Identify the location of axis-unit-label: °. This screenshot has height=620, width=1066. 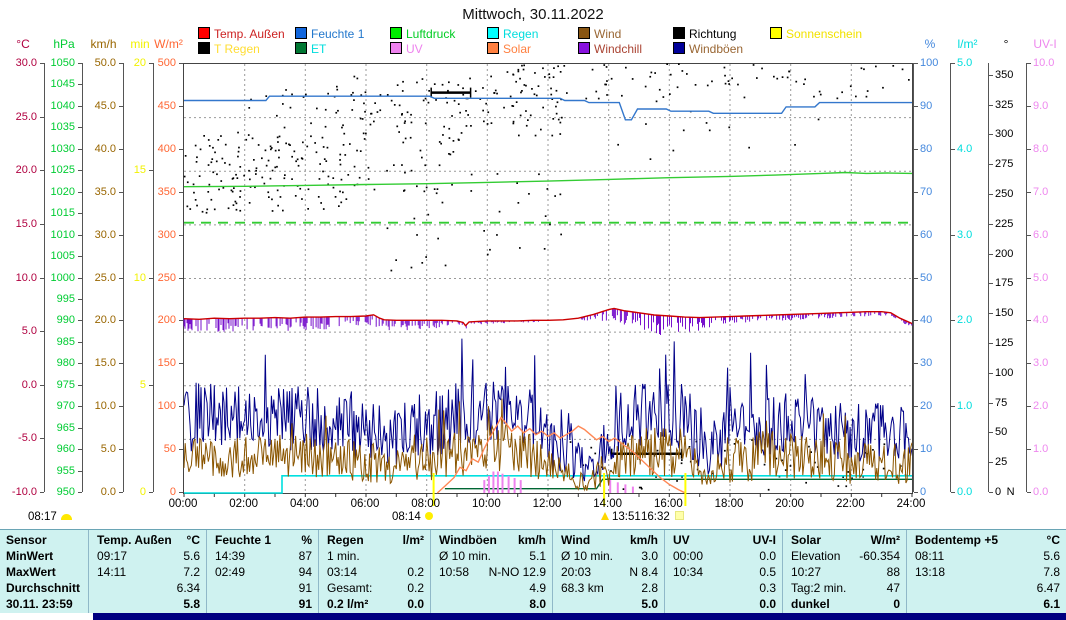
(1006, 44).